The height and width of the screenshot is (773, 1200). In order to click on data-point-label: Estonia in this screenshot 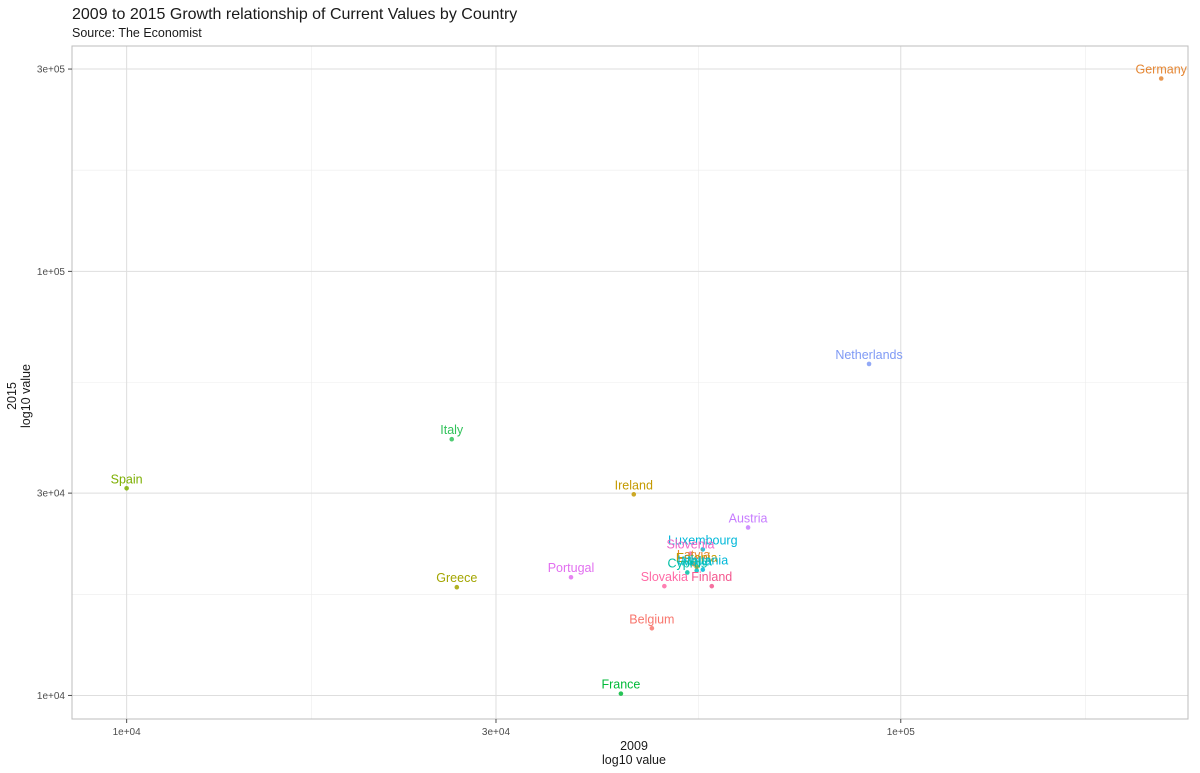, I will do `click(697, 558)`.